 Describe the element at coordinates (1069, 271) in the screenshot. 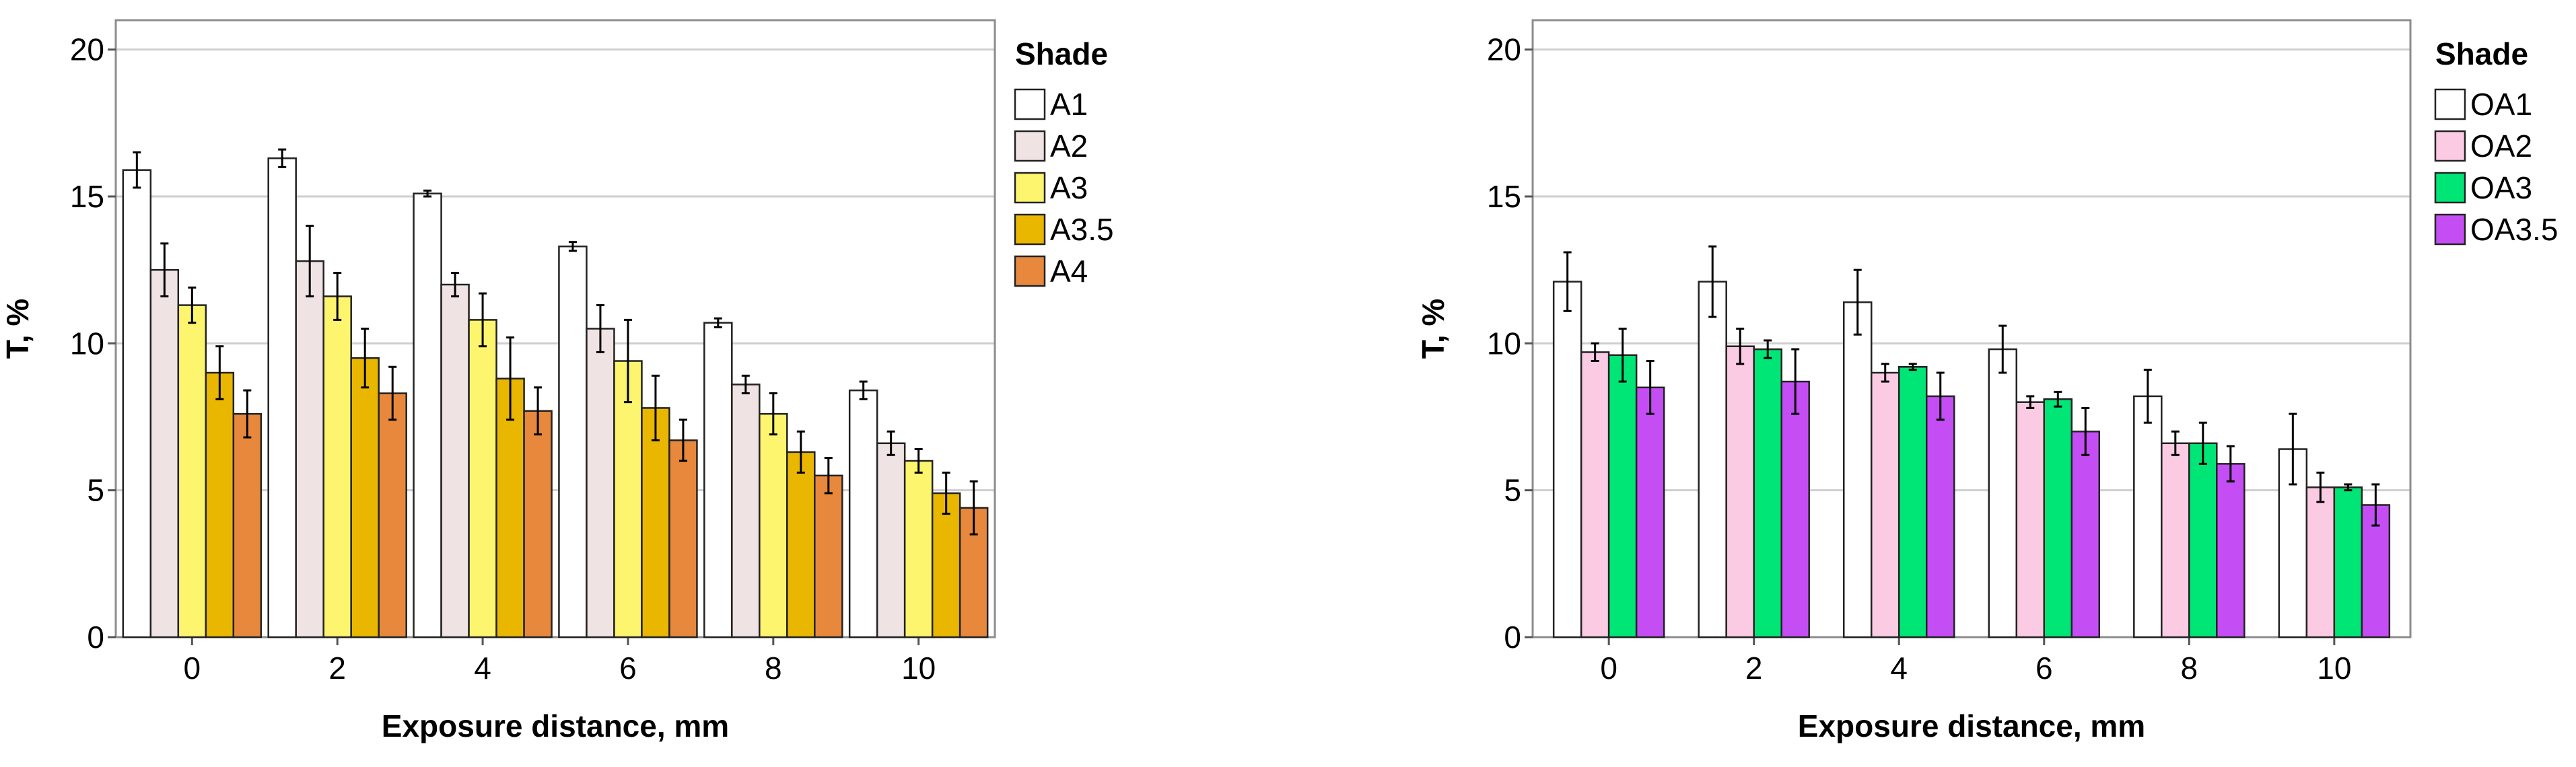

I see `legend-label: A4` at that location.